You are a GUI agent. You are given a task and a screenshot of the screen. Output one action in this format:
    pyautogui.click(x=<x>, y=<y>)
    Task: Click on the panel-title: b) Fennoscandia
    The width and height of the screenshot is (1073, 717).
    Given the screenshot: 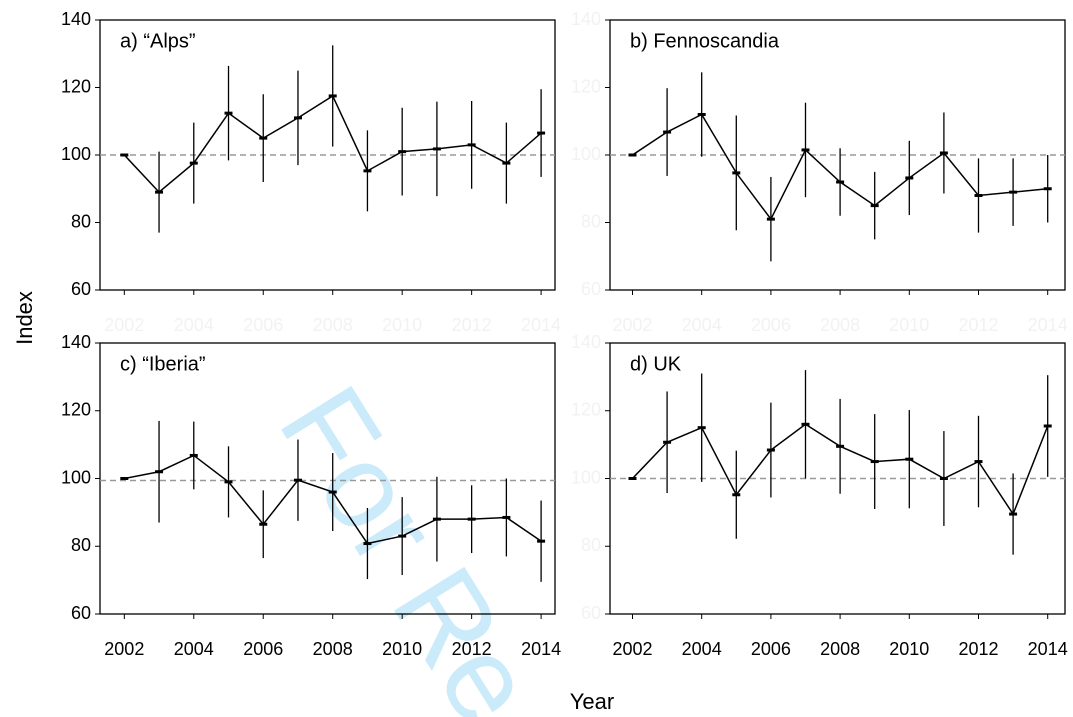 What is the action you would take?
    pyautogui.click(x=705, y=41)
    